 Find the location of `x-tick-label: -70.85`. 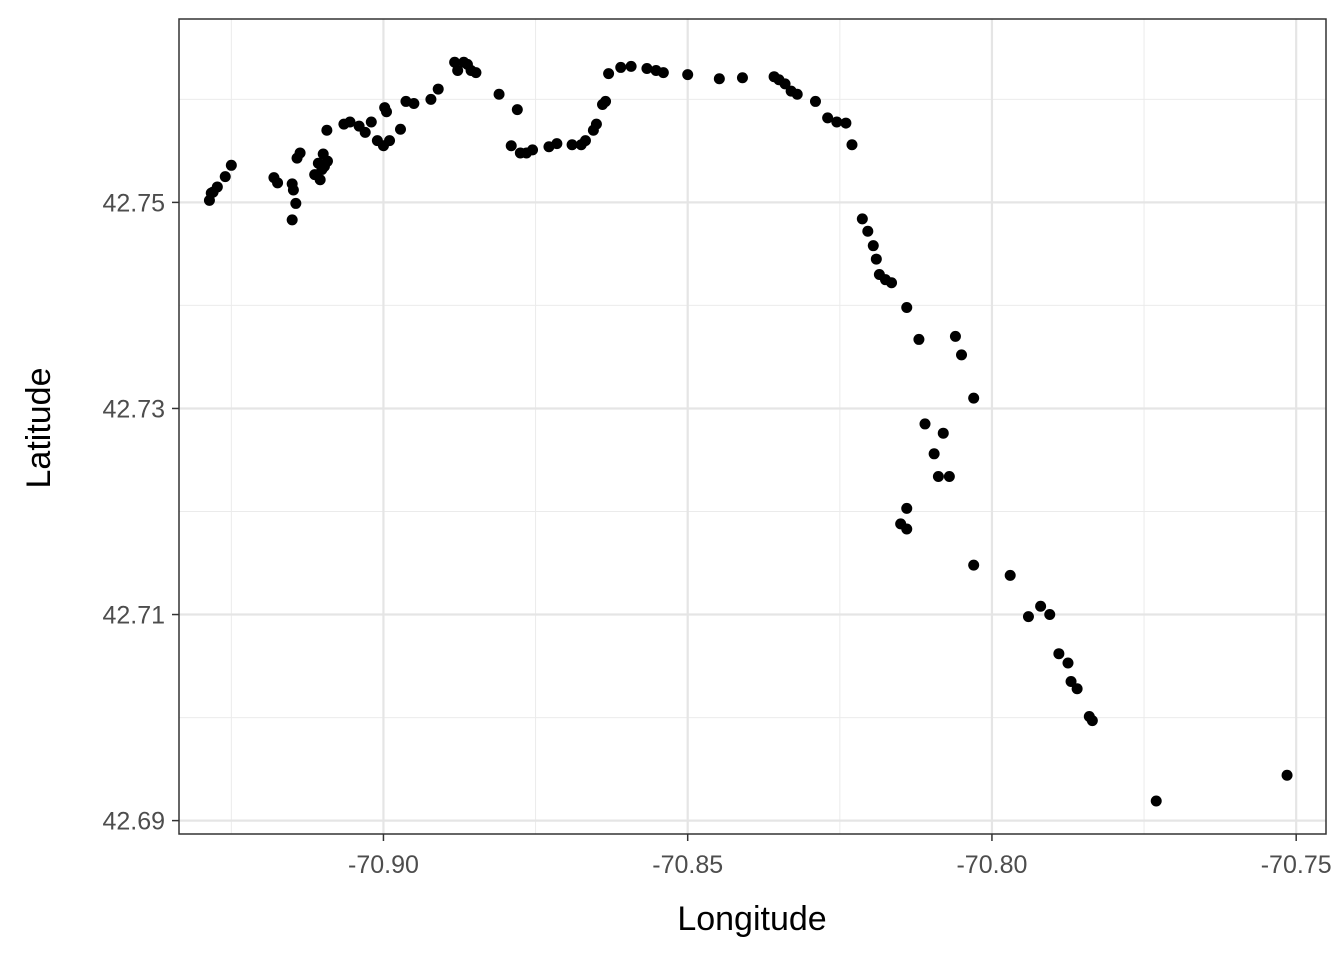

x-tick-label: -70.85 is located at coordinates (687, 865).